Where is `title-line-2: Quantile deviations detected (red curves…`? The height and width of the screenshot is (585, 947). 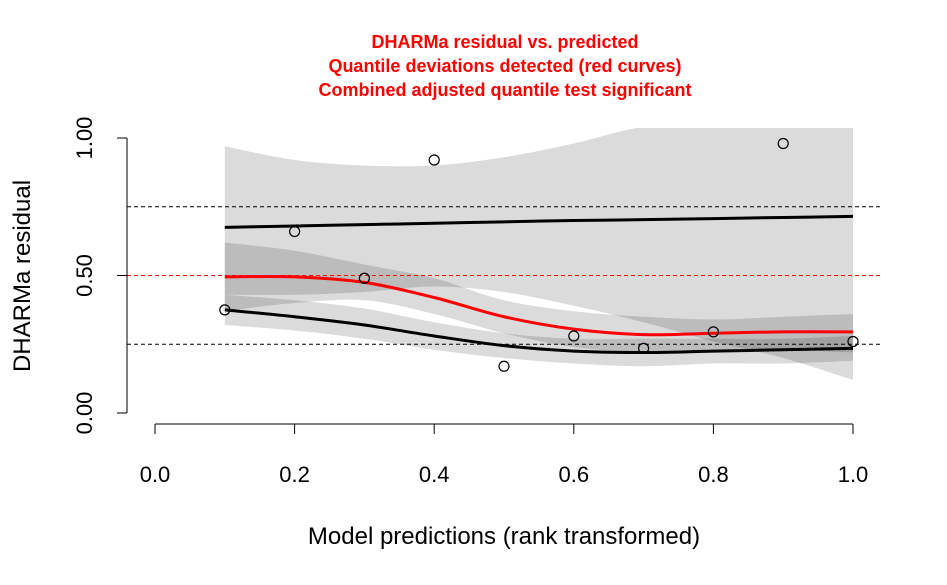
title-line-2: Quantile deviations detected (red curves… is located at coordinates (504, 66).